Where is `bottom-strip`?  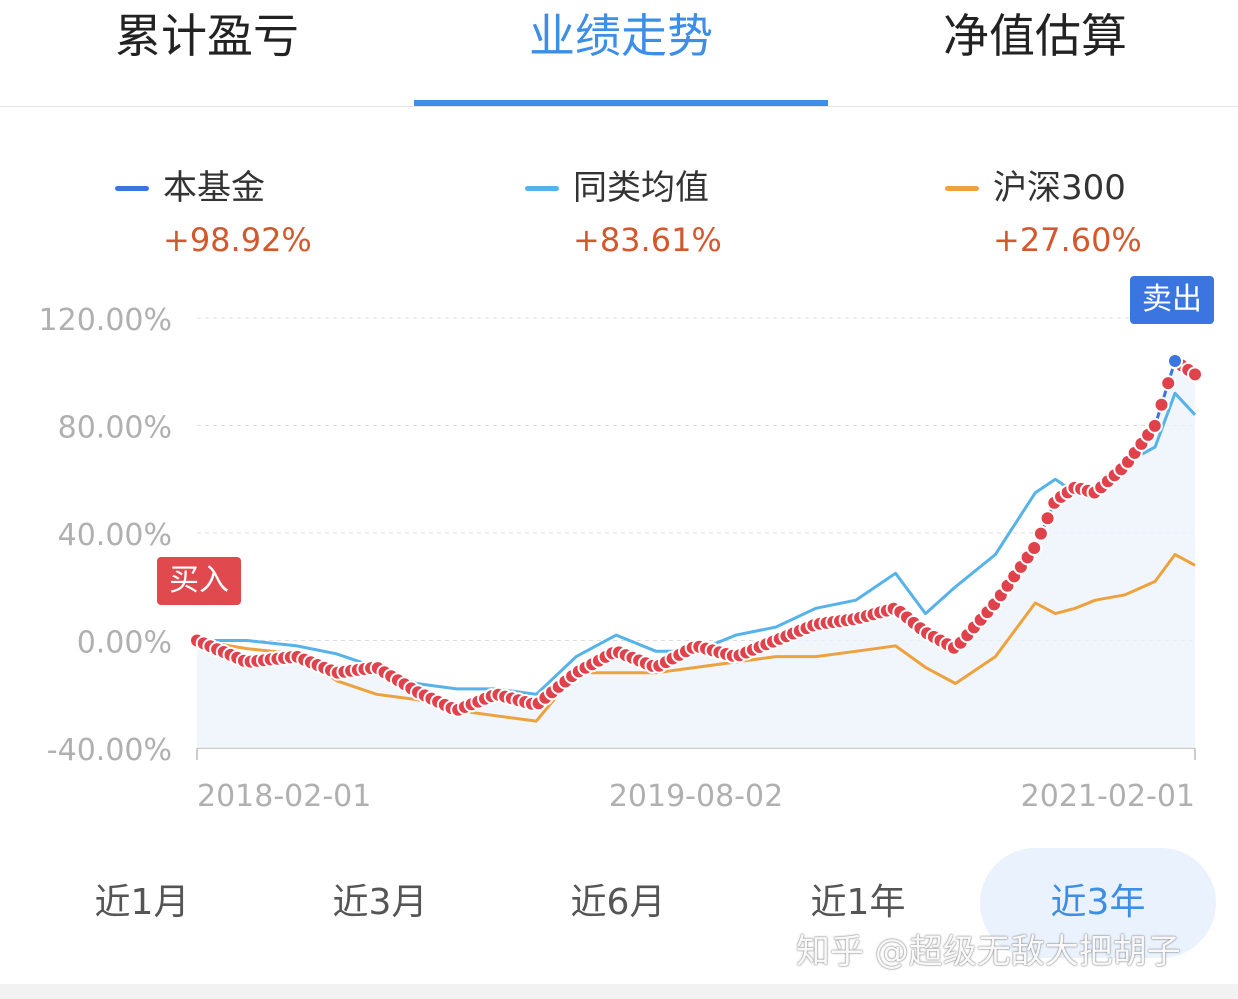 bottom-strip is located at coordinates (619, 991).